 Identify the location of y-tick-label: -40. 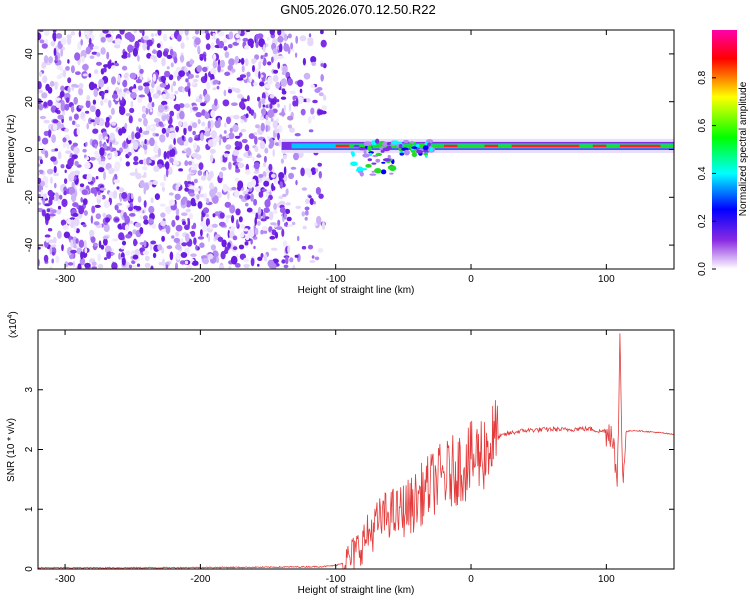
(29, 244).